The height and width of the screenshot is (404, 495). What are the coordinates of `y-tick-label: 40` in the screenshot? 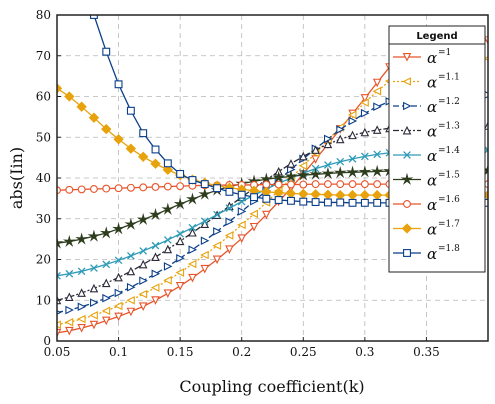 It's located at (43, 178).